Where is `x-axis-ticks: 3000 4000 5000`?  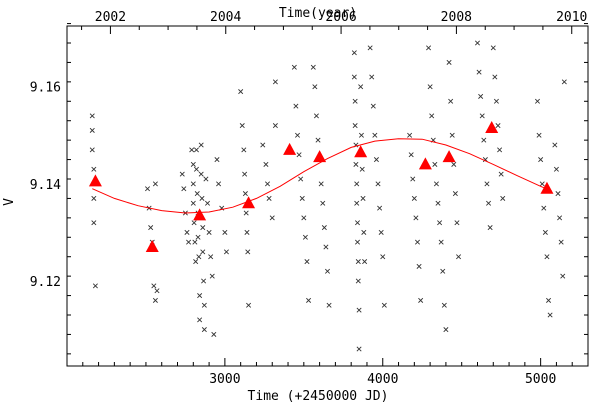
x-axis-ticks: 3000 4000 5000 is located at coordinates (327, 372).